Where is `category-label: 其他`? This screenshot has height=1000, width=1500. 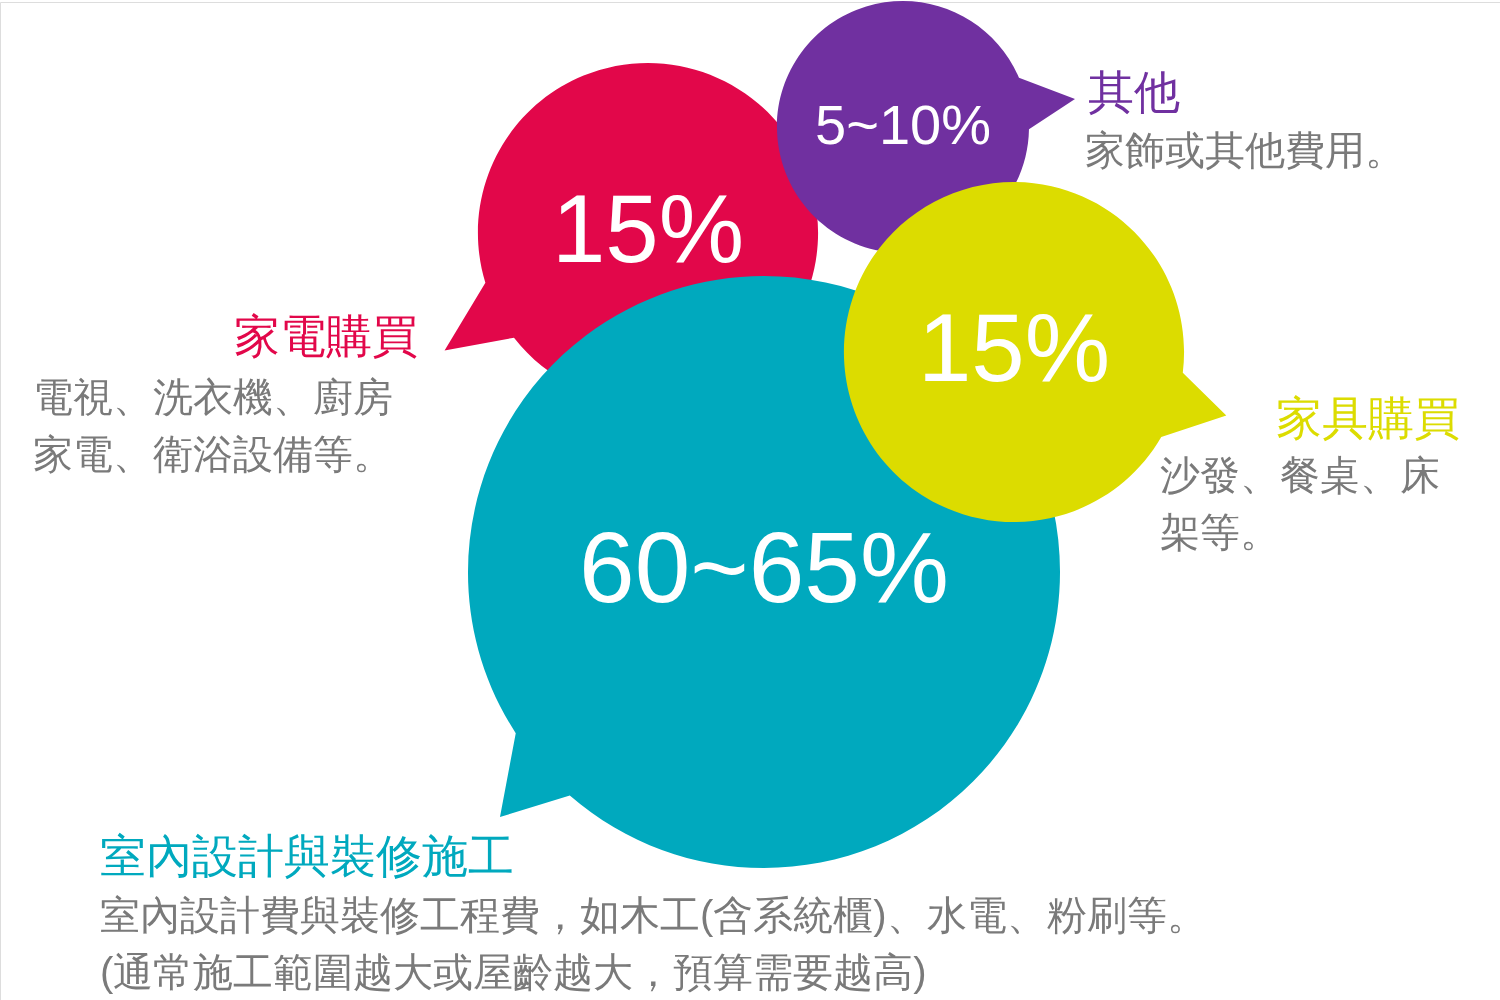 category-label: 其他 is located at coordinates (1134, 92).